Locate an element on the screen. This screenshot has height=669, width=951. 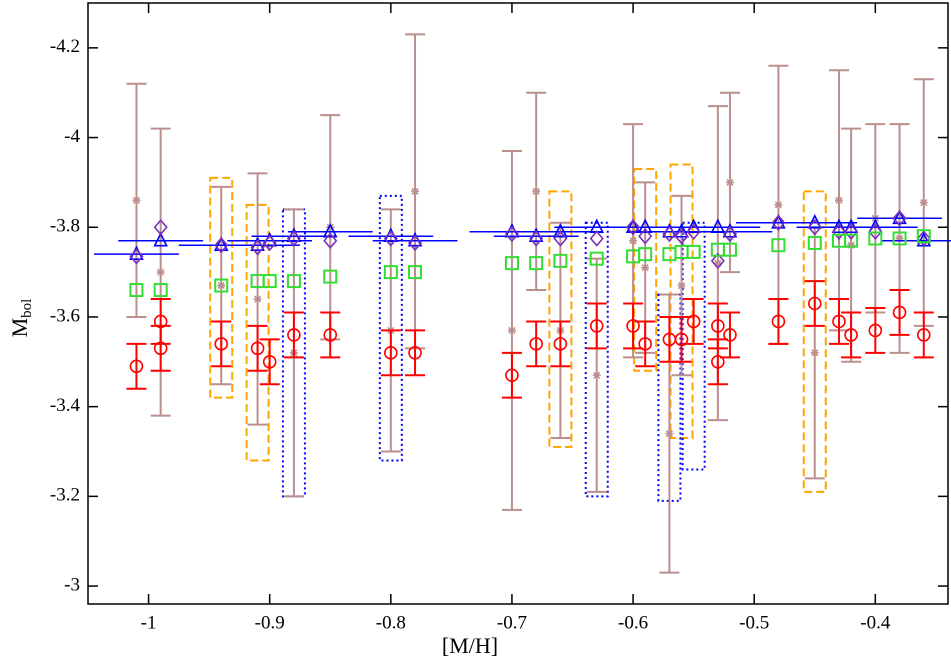
y-label-main: M is located at coordinates (19, 328).